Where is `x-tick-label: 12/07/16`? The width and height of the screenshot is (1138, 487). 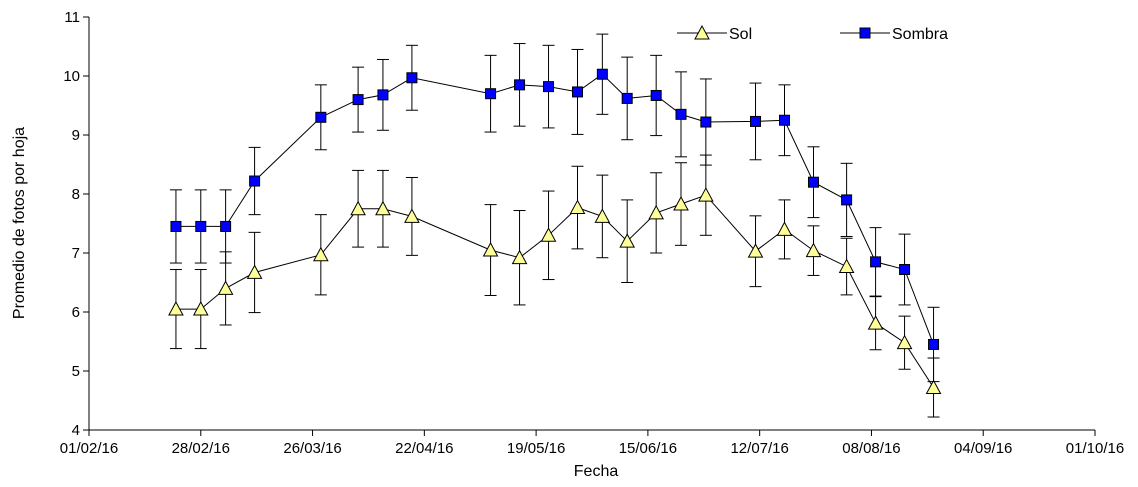 x-tick-label: 12/07/16 is located at coordinates (759, 448).